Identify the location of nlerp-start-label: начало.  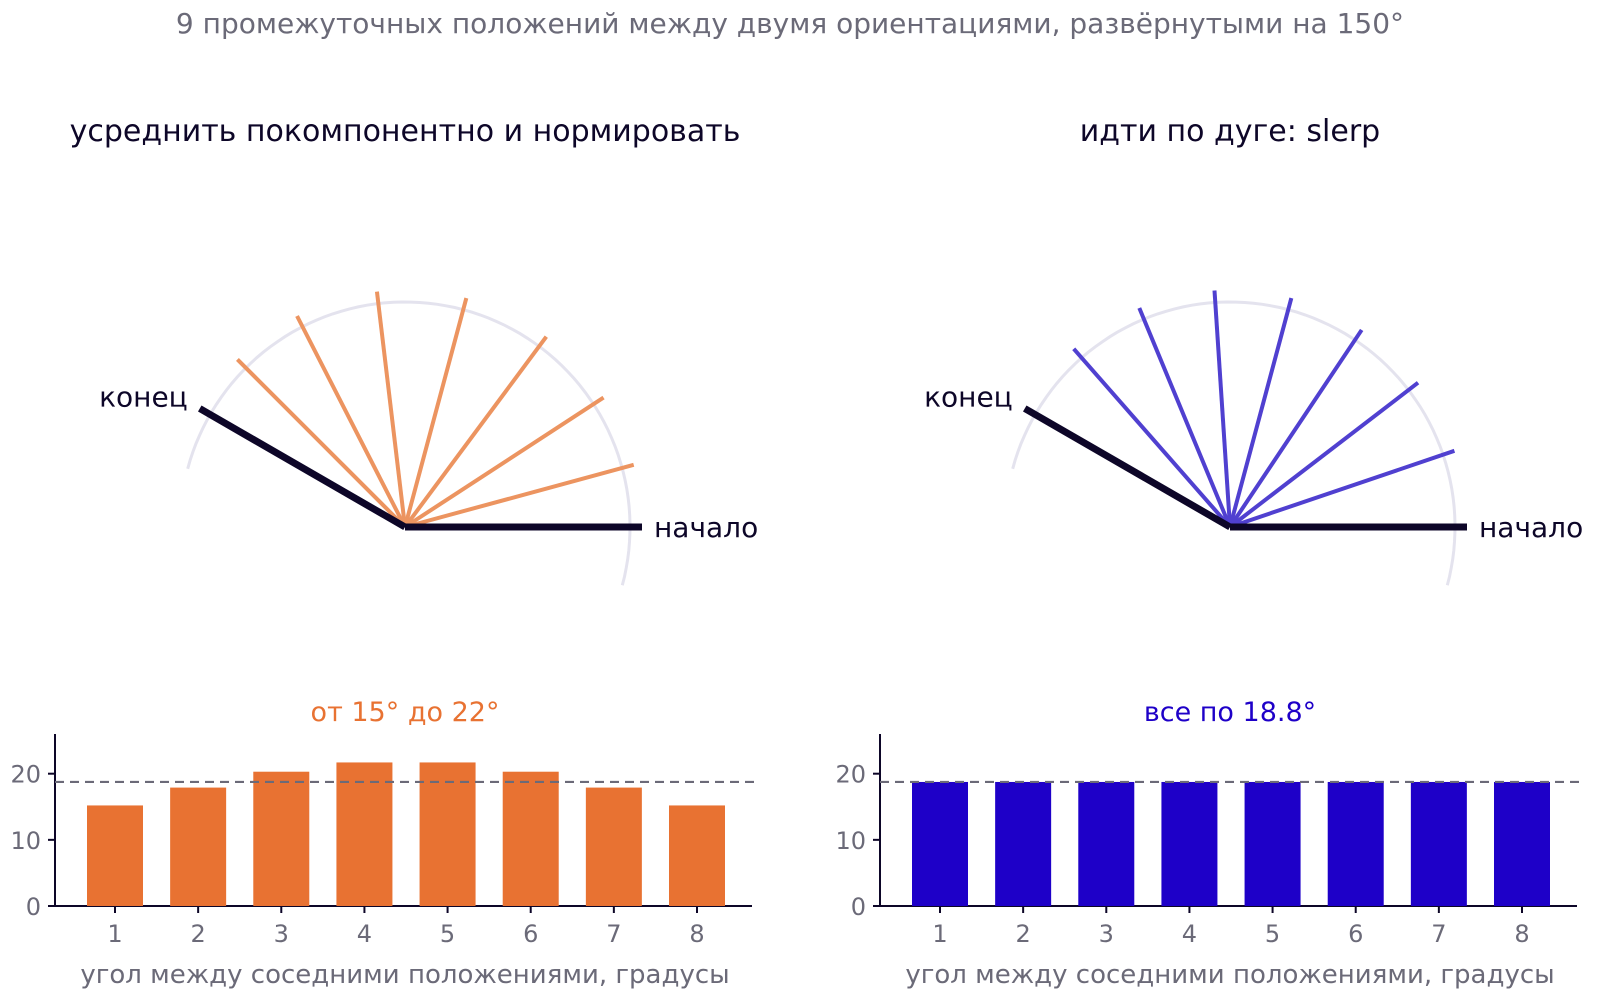
(706, 527).